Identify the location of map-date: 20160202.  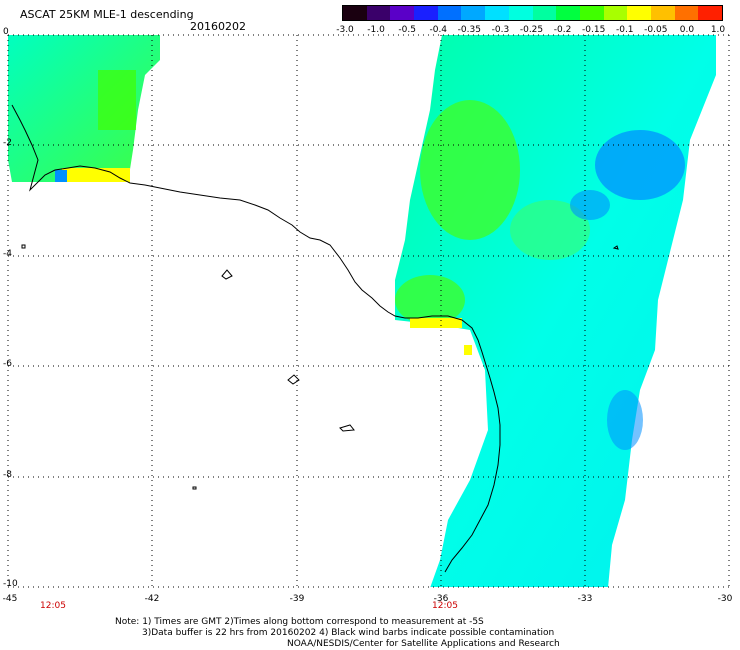
(218, 26).